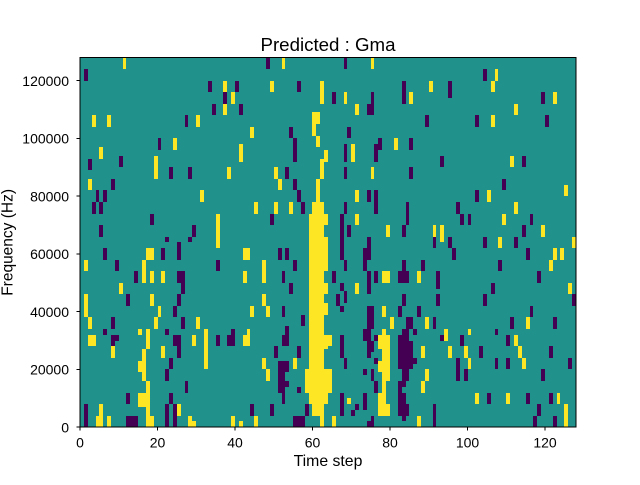 The height and width of the screenshot is (485, 640). What do you see at coordinates (49, 370) in the screenshot?
I see `svg-text: 20000` at bounding box center [49, 370].